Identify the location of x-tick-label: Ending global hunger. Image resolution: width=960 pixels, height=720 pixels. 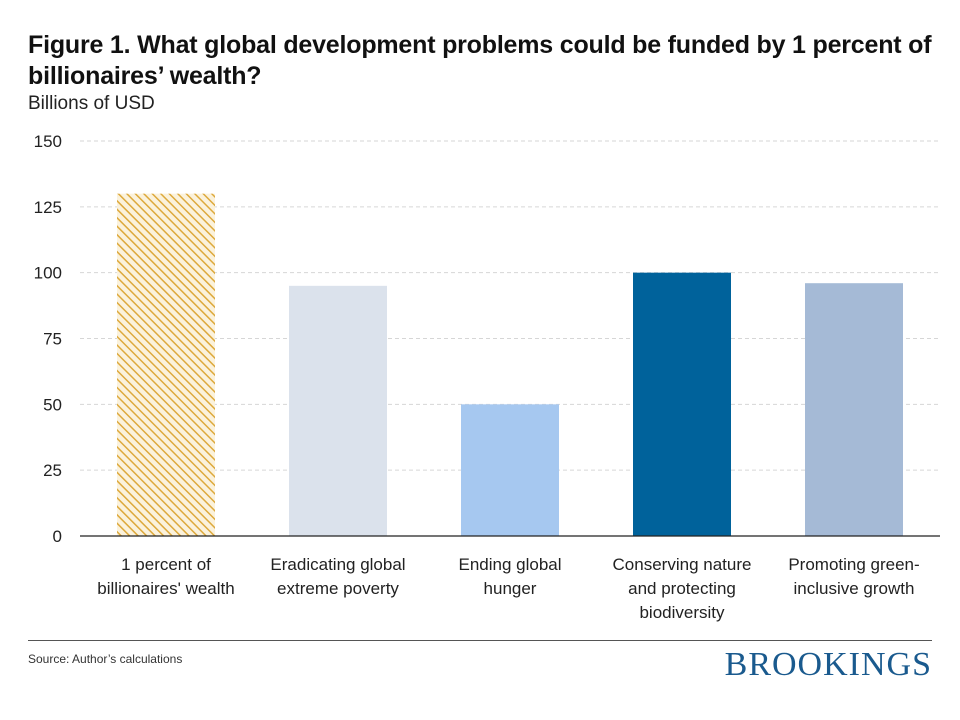
(509, 576).